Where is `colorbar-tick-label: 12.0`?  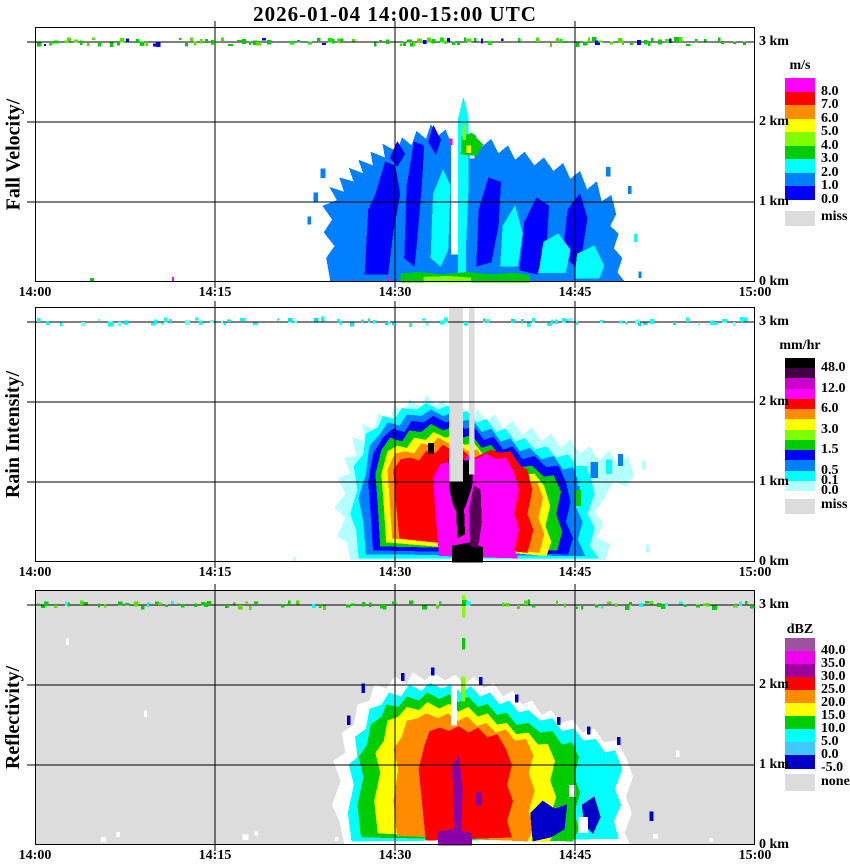
colorbar-tick-label: 12.0 is located at coordinates (833, 388).